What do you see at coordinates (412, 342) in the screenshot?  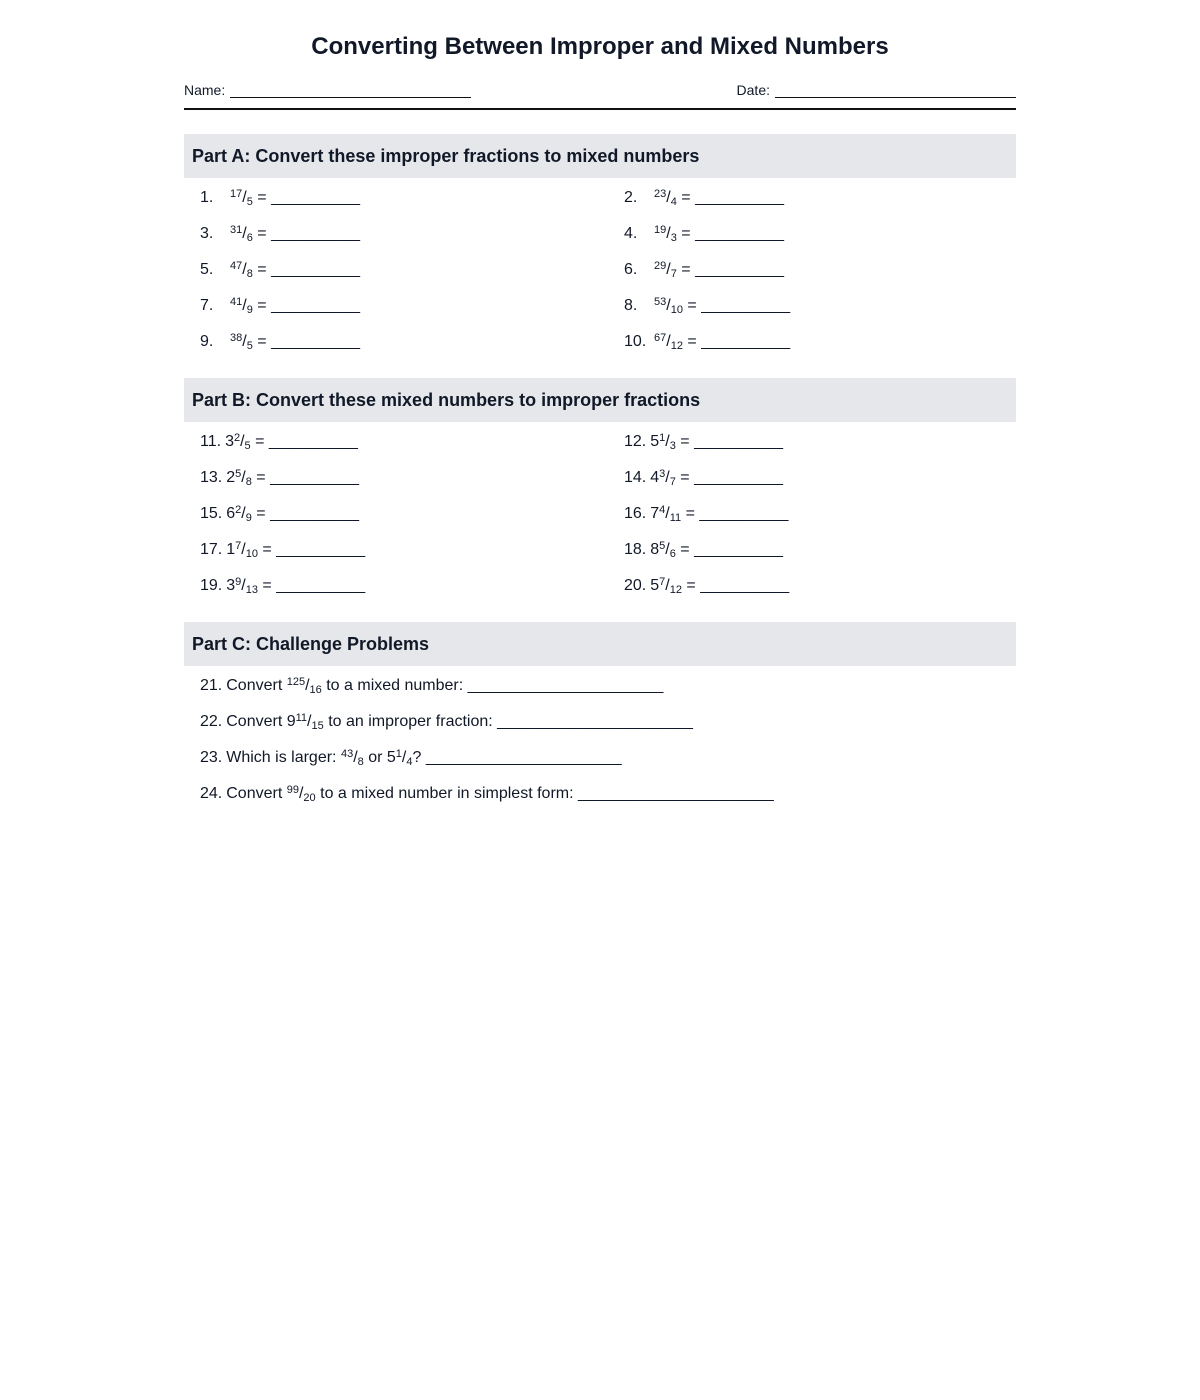 I see `problem-item: 9. 38/5 = __________` at bounding box center [412, 342].